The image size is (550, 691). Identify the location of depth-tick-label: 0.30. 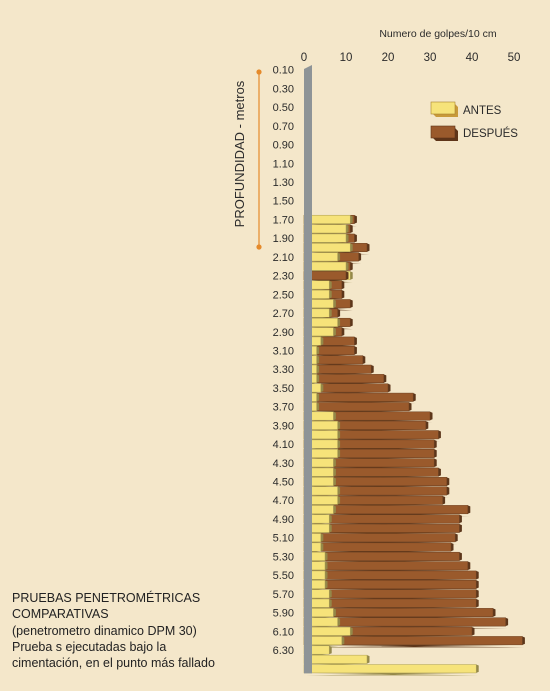
(283, 89).